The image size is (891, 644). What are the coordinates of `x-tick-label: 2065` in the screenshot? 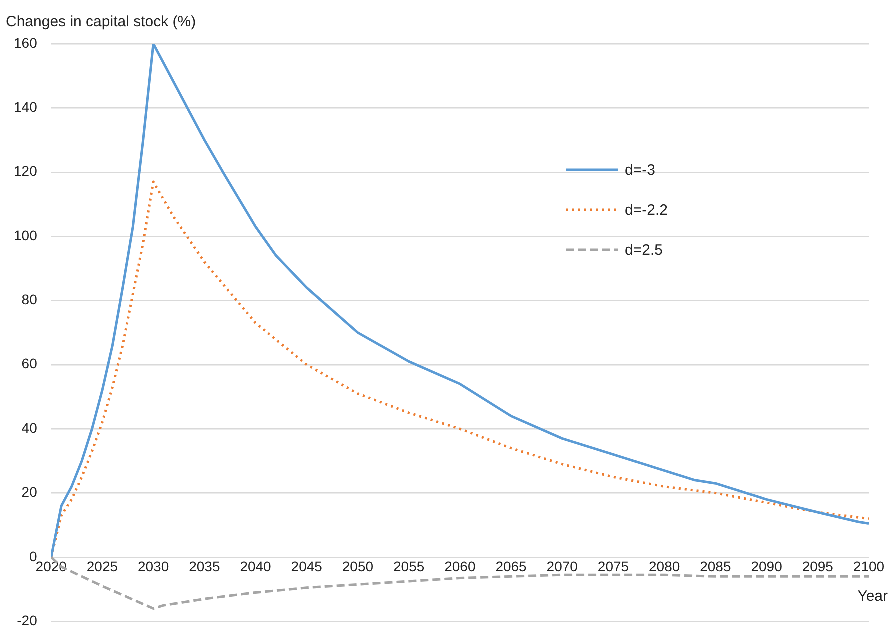 It's located at (512, 566).